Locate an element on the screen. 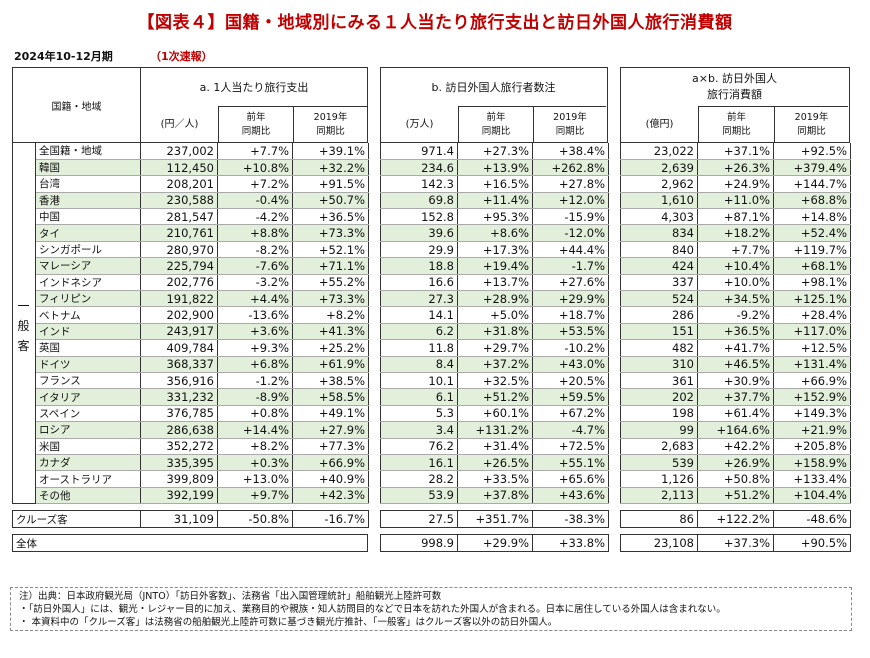 This screenshot has height=658, width=870. table-row: 198 +61.4% +149.3% is located at coordinates (735, 414).